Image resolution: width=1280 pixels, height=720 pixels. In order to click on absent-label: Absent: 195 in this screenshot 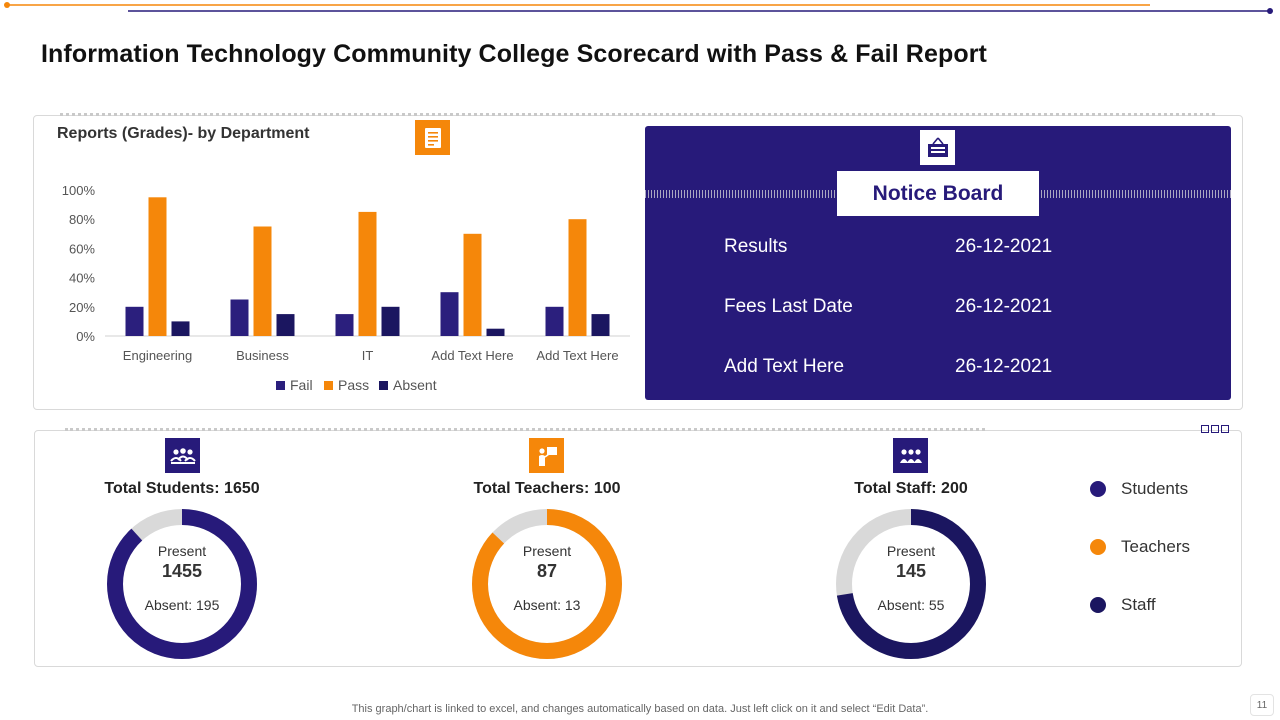, I will do `click(182, 605)`.